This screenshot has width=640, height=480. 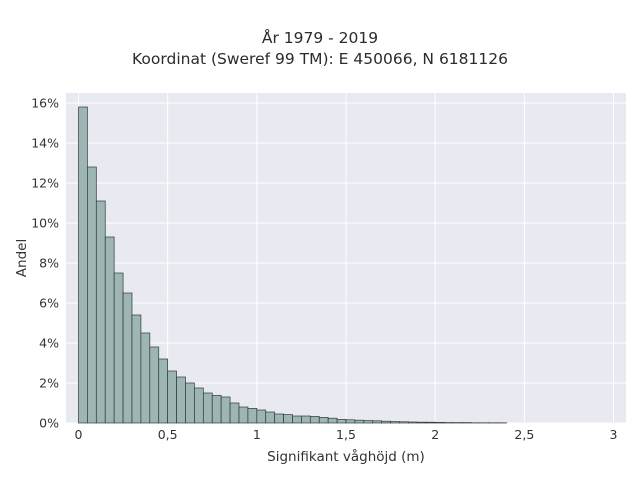 I want to click on y-tick-label: 4%, so click(x=49, y=343).